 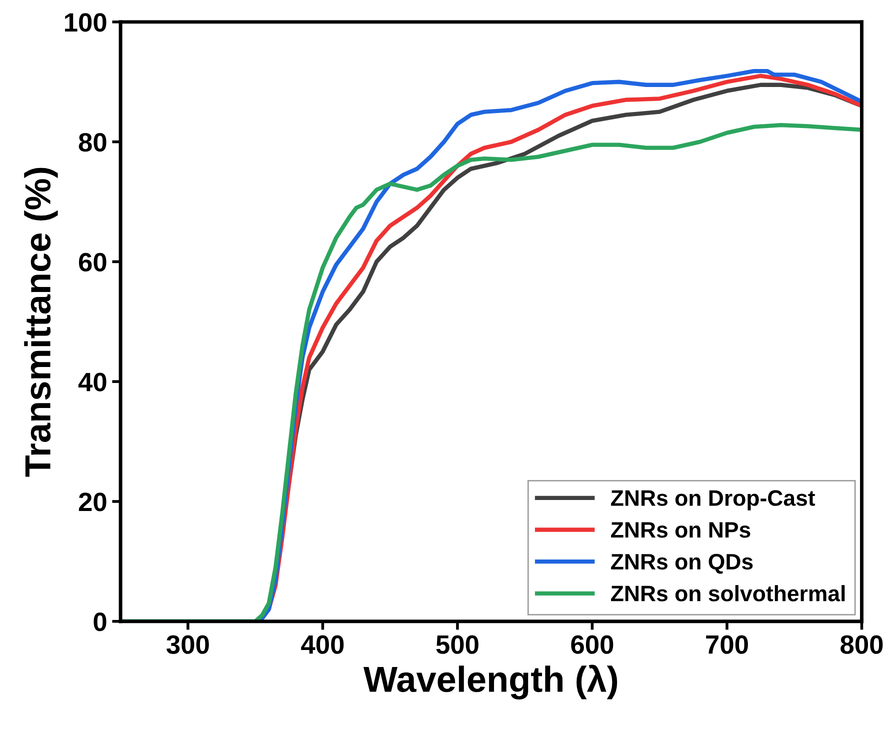 What do you see at coordinates (322, 644) in the screenshot?
I see `x-tick-label: 400` at bounding box center [322, 644].